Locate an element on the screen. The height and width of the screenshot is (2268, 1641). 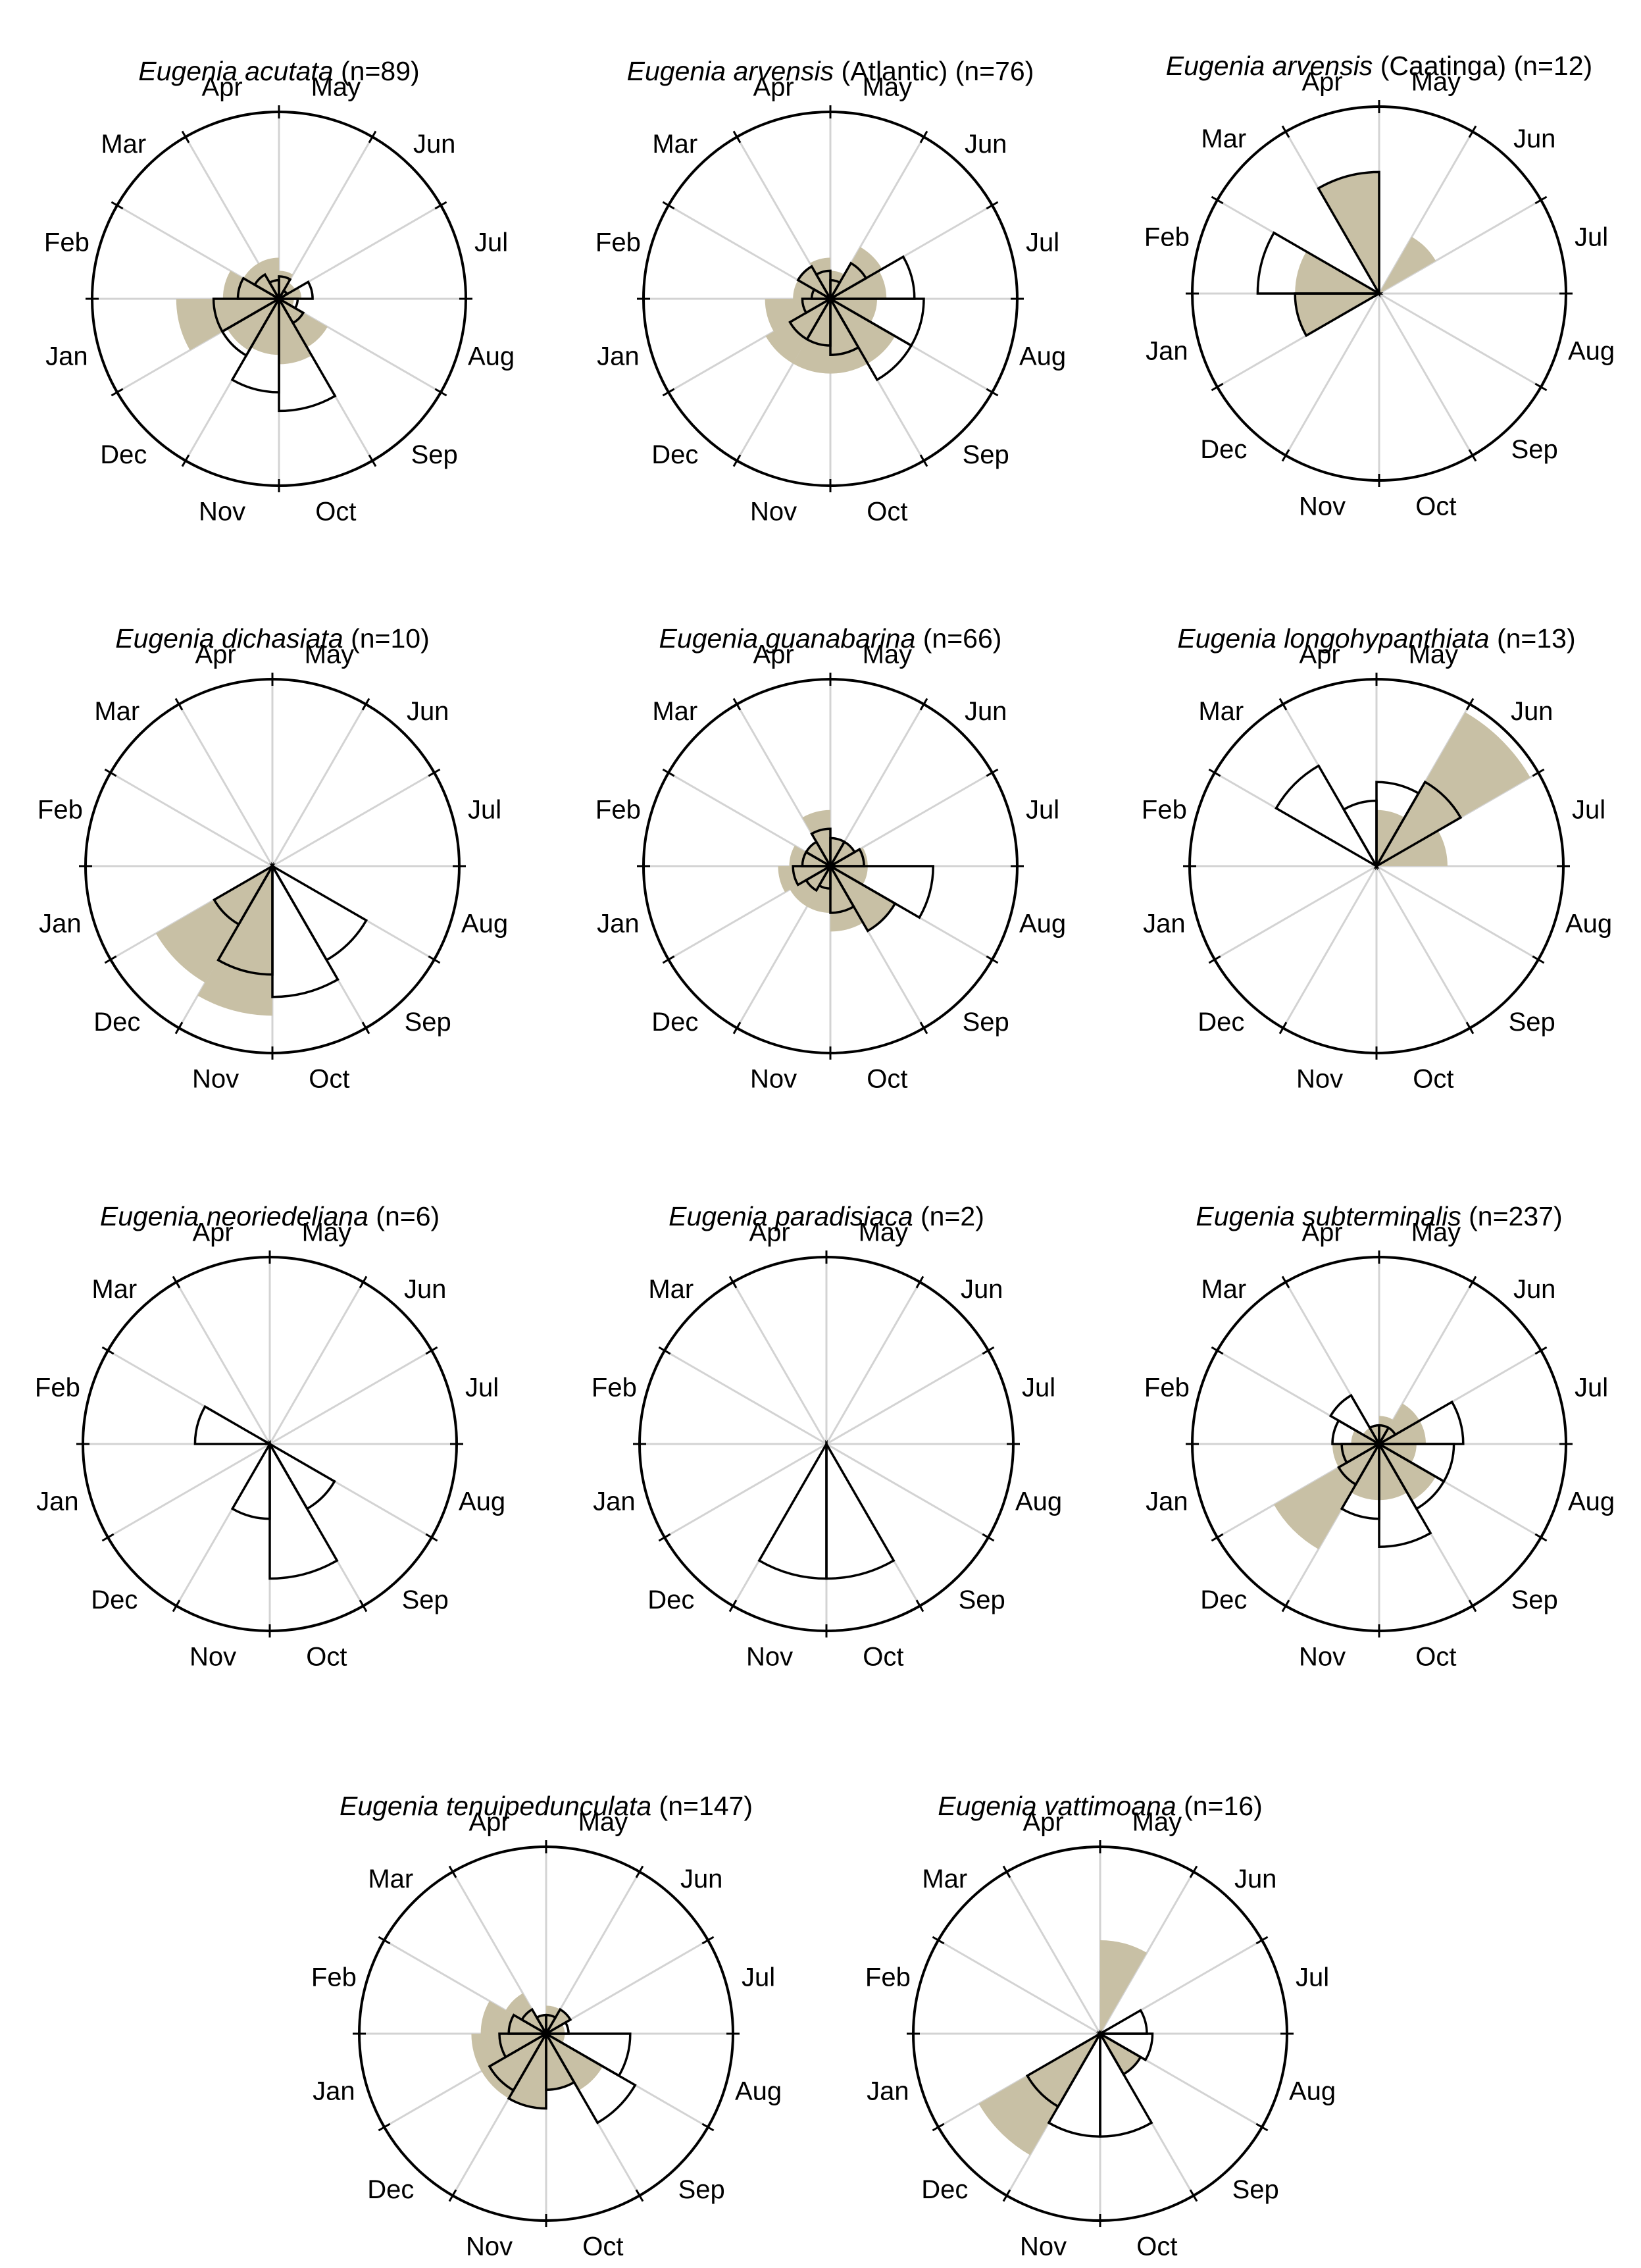
flowering-wedge-sep is located at coordinates (870, 339).